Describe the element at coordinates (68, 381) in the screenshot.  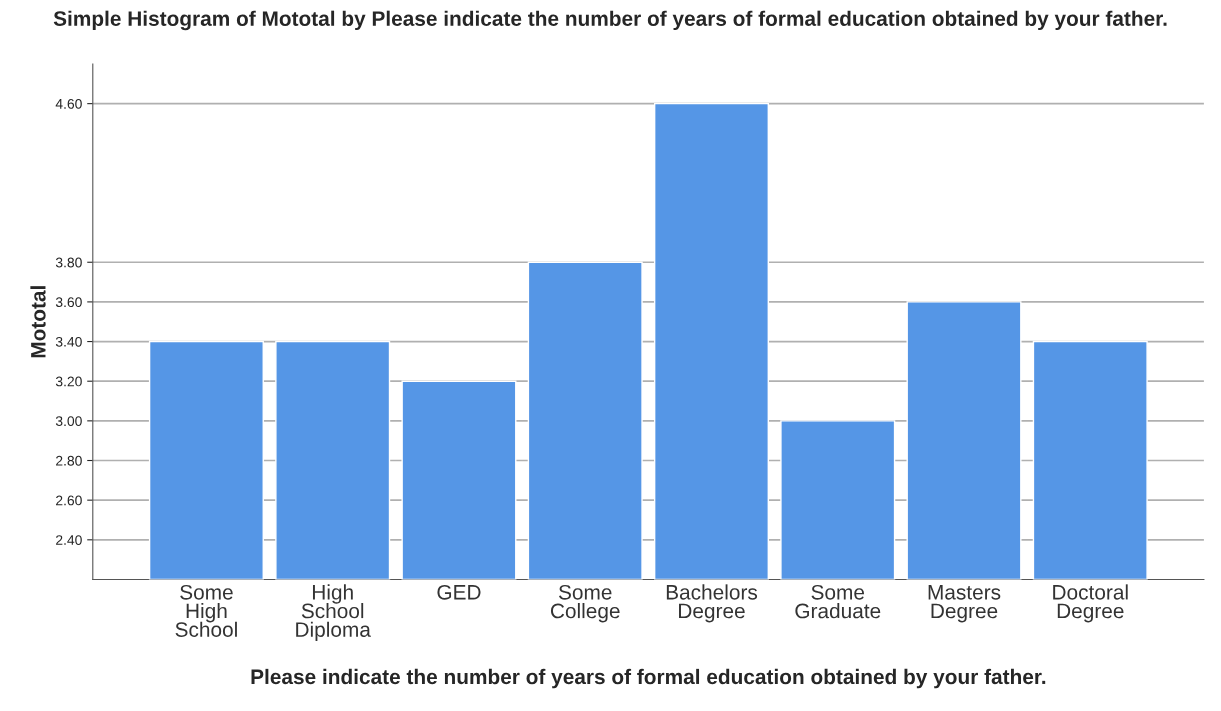
I see `y-tick-label: 3.20` at that location.